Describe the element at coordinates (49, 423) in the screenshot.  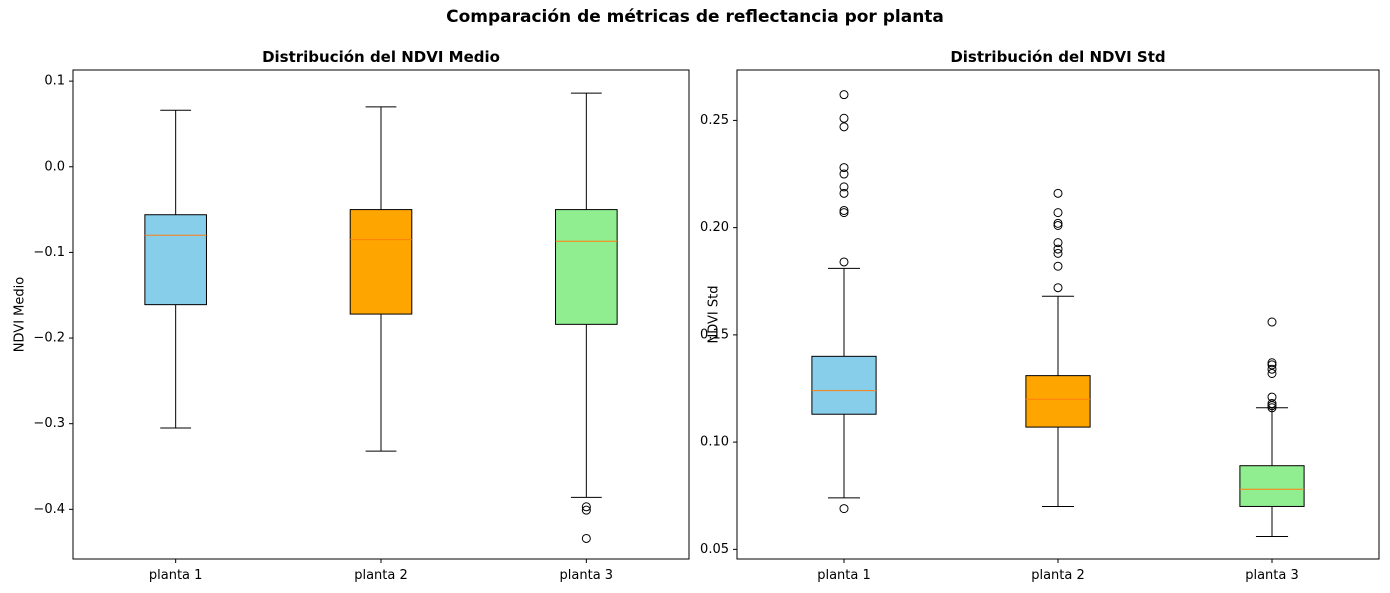
I see `y-tick-label: −0.3` at that location.